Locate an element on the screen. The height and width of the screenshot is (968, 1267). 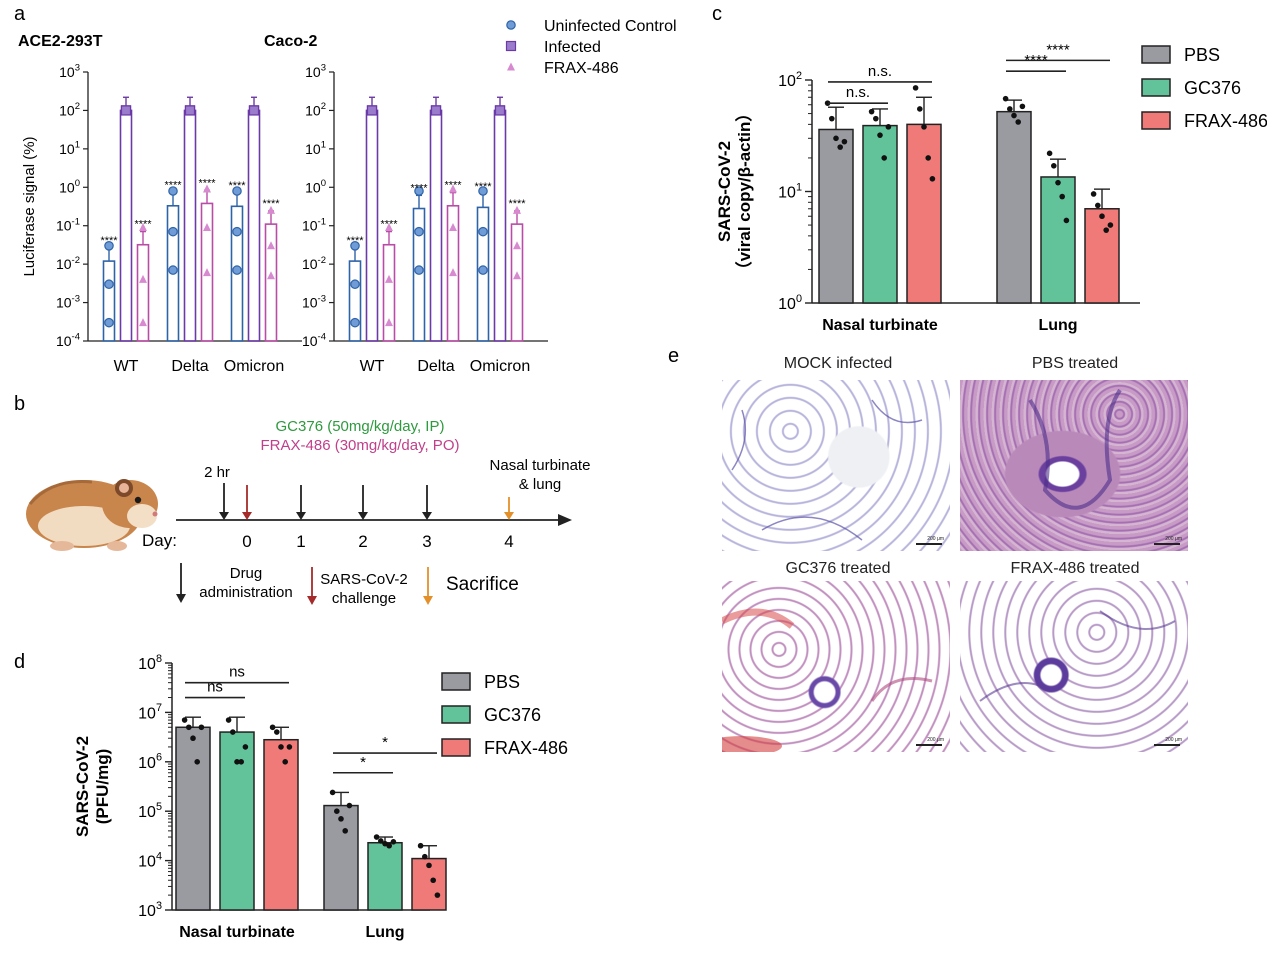
legend-panel-a: Uninfected Control Infected FRAX-486 is located at coordinates (591, 47).